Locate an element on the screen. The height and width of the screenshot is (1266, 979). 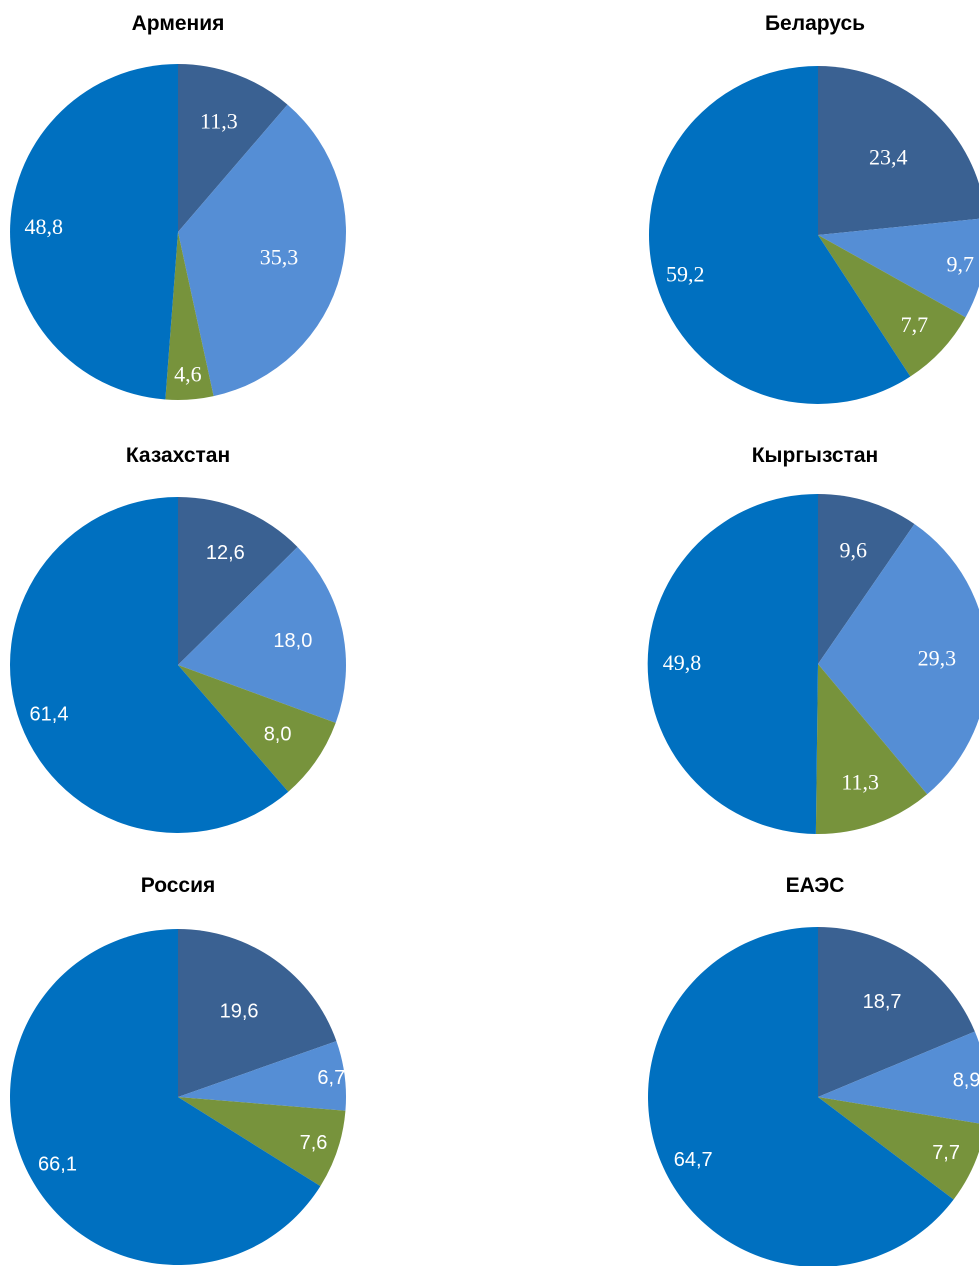
data-label: 59,2 is located at coordinates (685, 274).